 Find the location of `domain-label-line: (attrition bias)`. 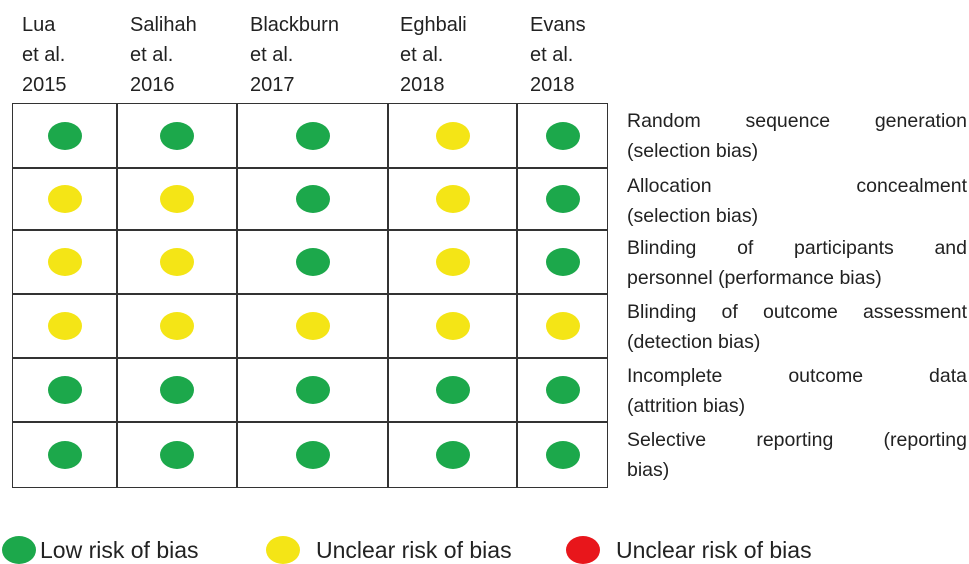

domain-label-line: (attrition bias) is located at coordinates (686, 406).